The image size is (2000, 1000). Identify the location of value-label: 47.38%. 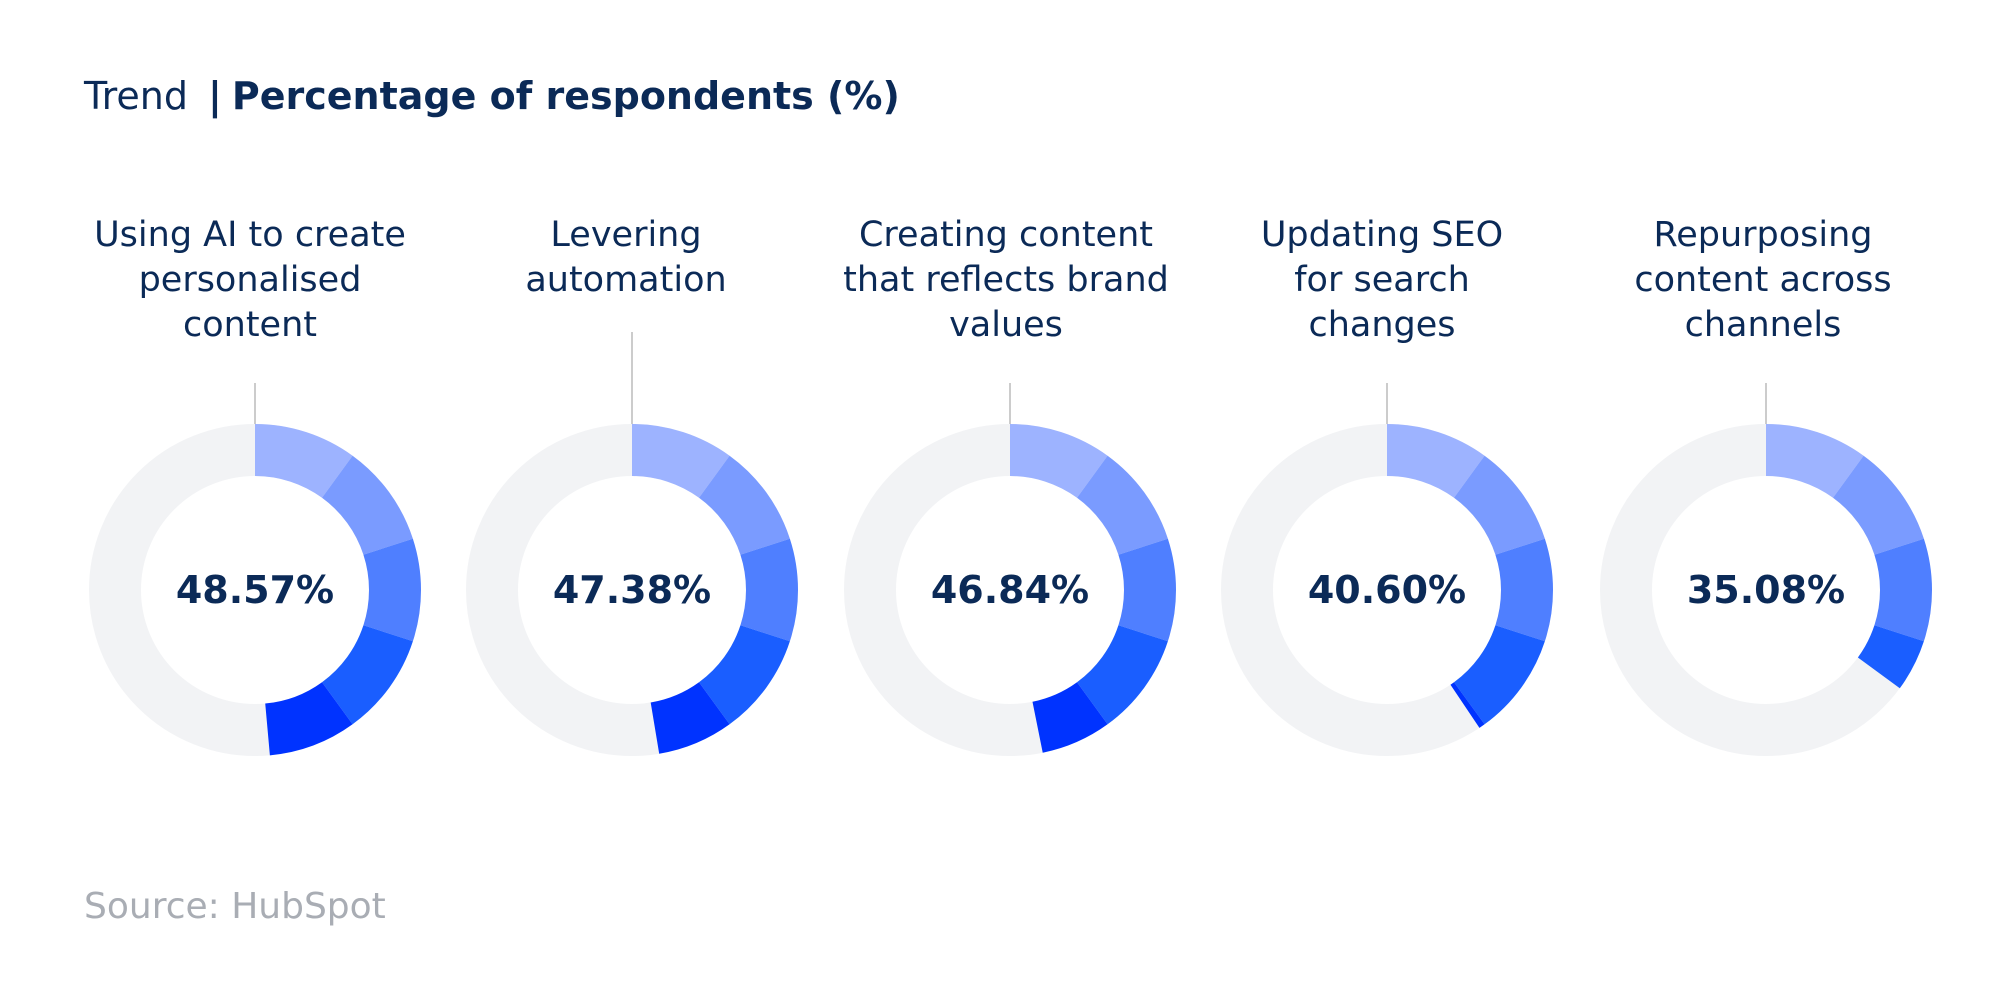
(632, 590).